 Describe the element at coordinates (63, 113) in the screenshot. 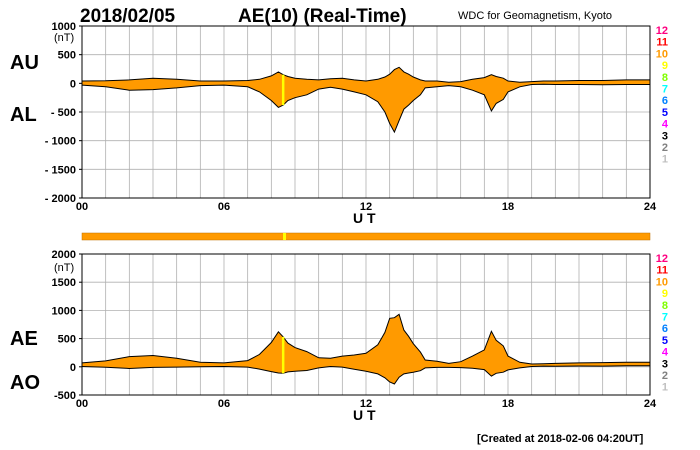

I see `top-ytick-label: - 500` at that location.